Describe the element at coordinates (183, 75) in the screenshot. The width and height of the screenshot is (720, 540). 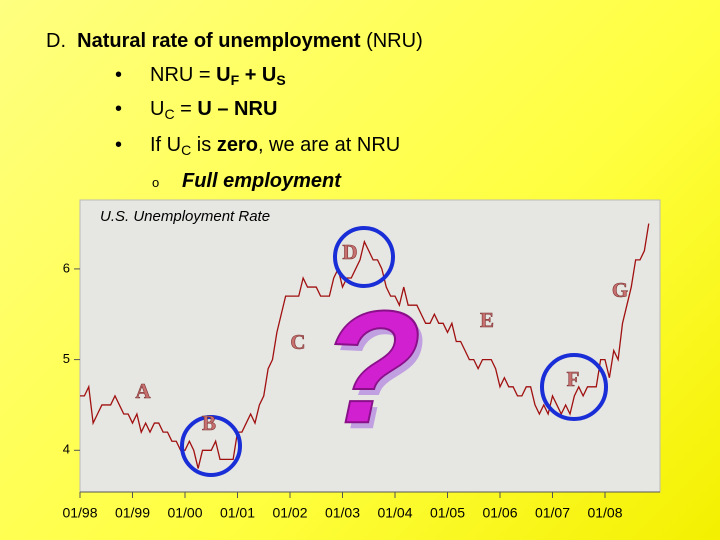
I see `text: NRU =` at that location.